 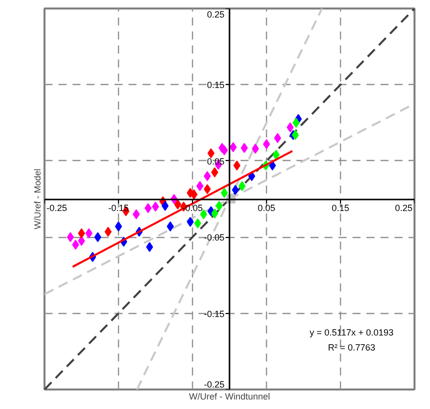 I want to click on annotation: y = 0.5117x + 0.0193, so click(x=352, y=332).